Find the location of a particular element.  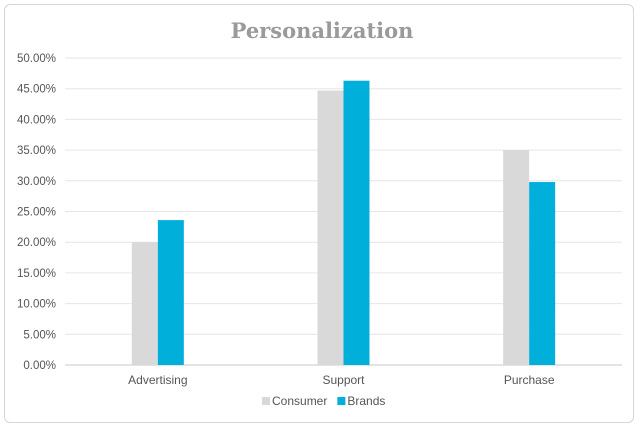

y-tick-label: 30.00% is located at coordinates (36, 182).